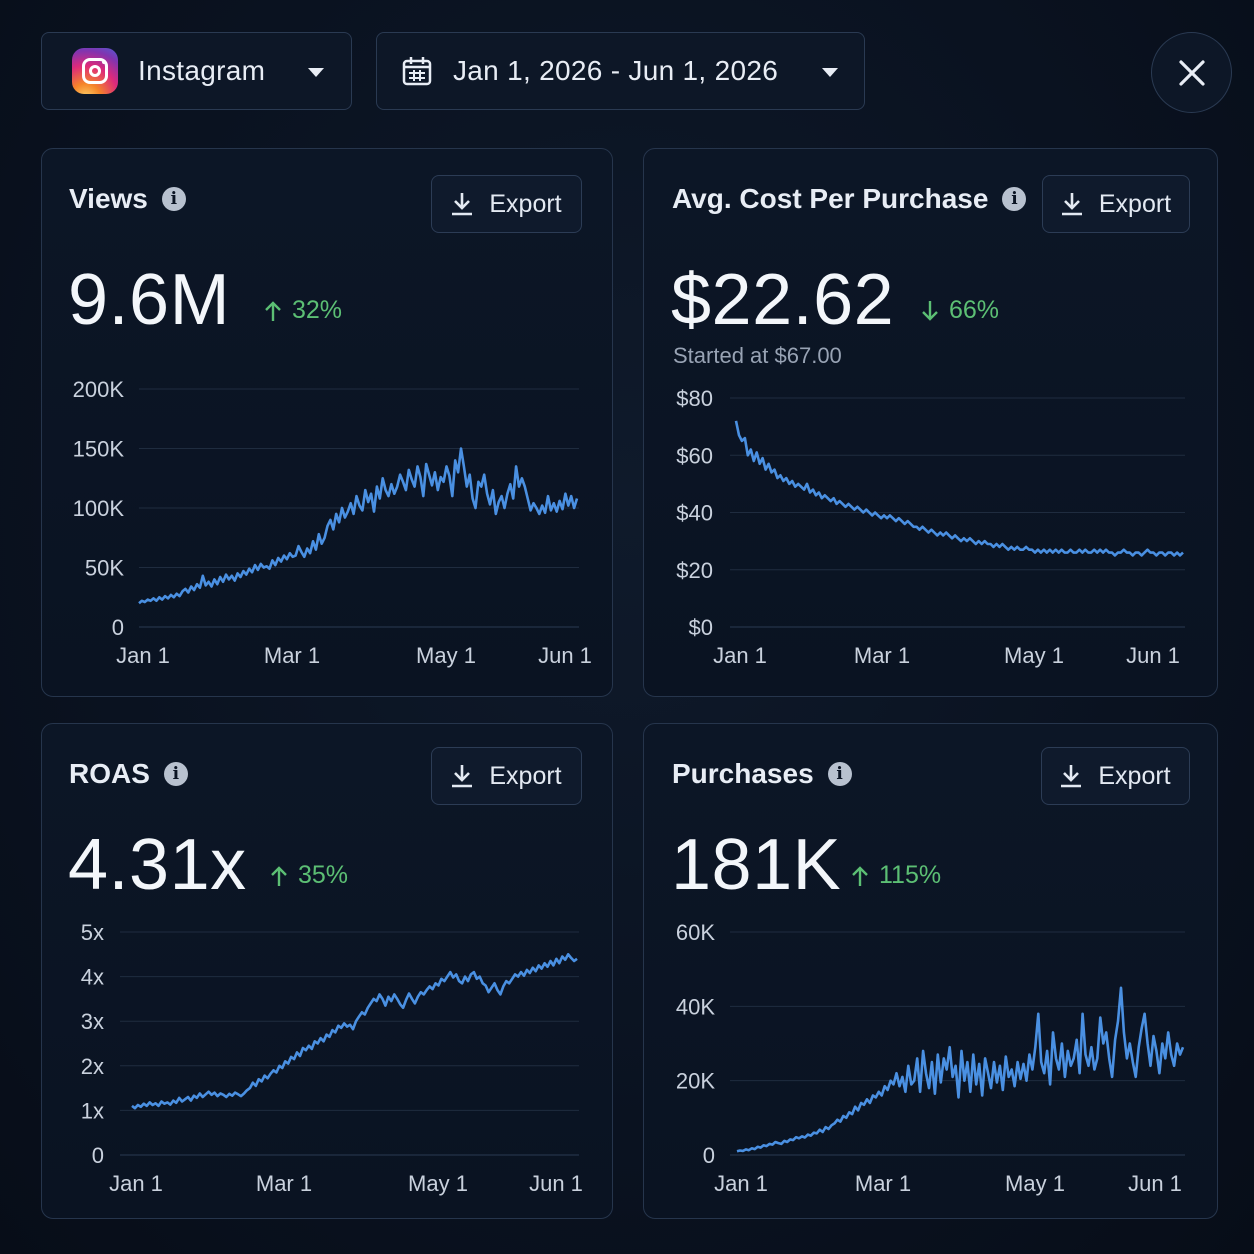  Describe the element at coordinates (930, 310) in the screenshot. I see `arrow-down-icon` at that location.